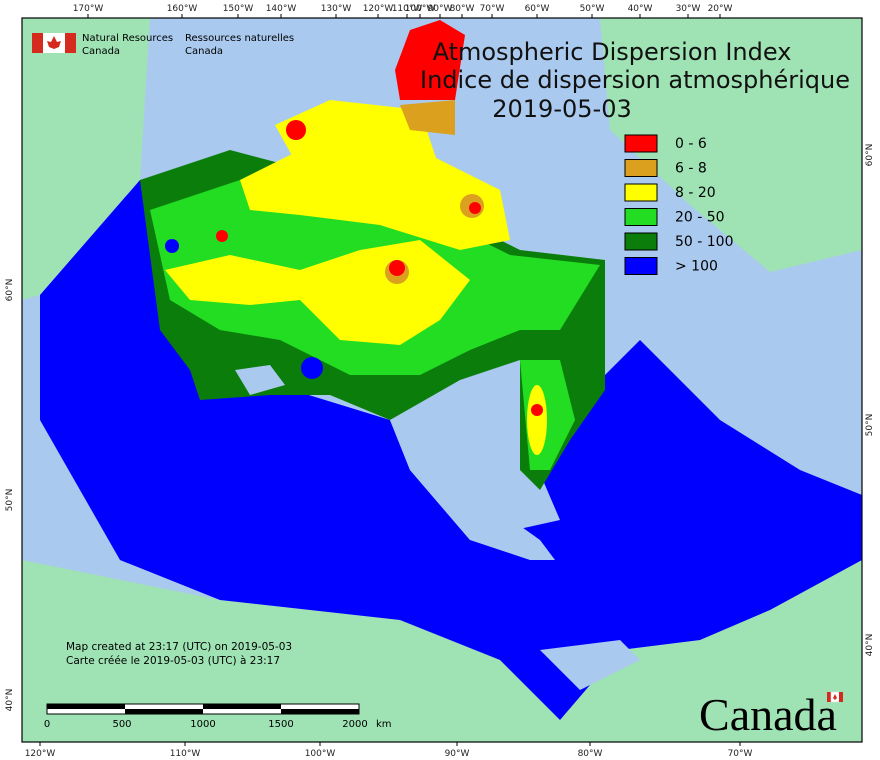  I want to click on graticule-label: 140°W, so click(281, 9).